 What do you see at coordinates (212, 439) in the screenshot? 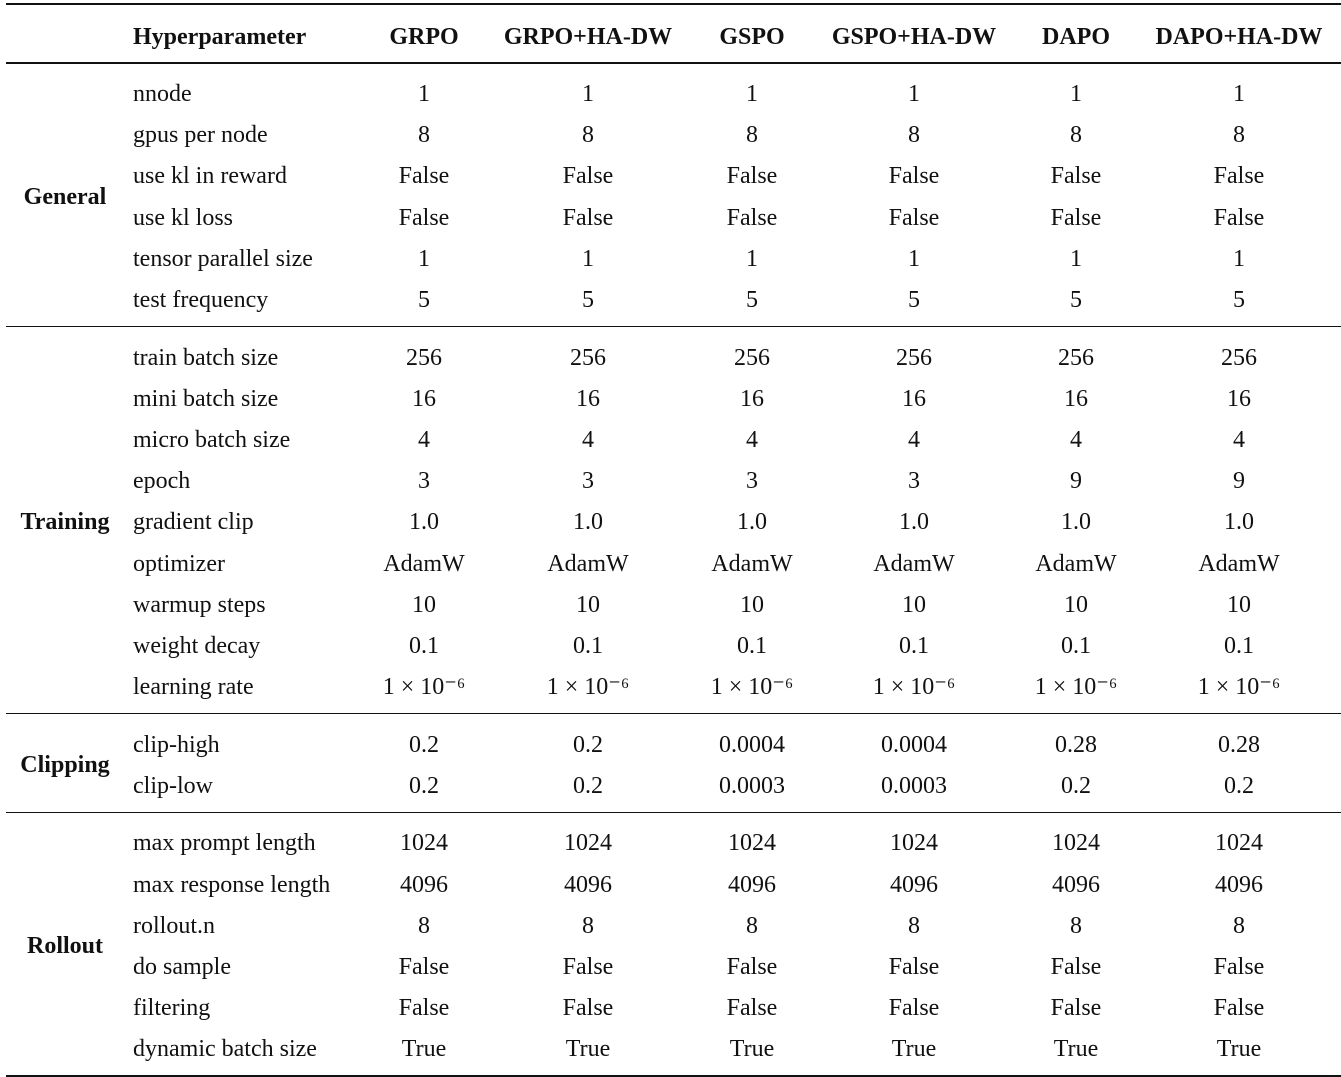
I see `param-name: micro batch size` at bounding box center [212, 439].